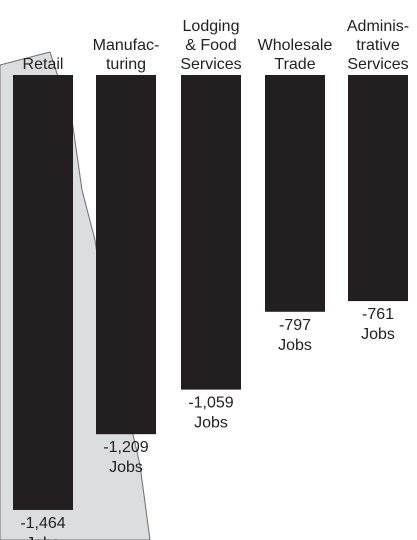 This screenshot has width=417, height=540. I want to click on value-label-4: -797 Jobs, so click(295, 335).